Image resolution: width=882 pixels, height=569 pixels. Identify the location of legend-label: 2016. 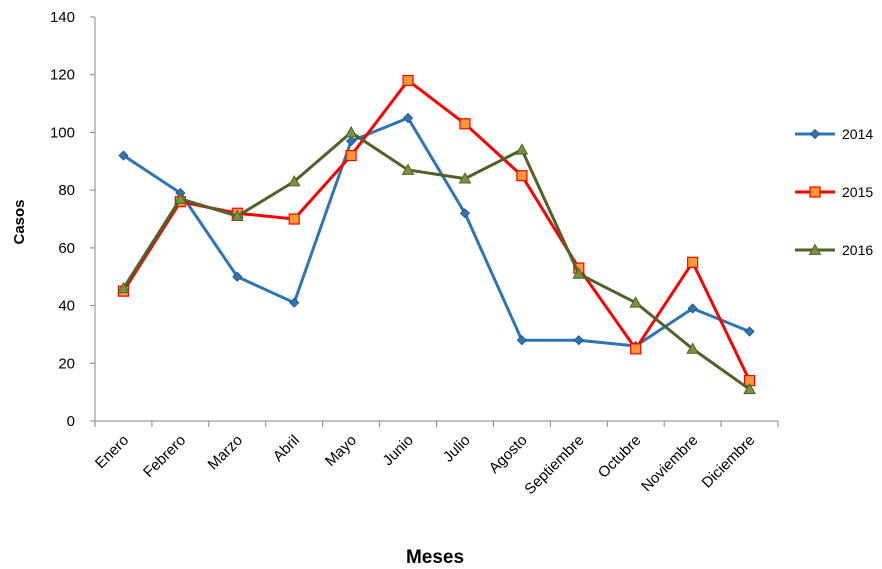
(857, 250).